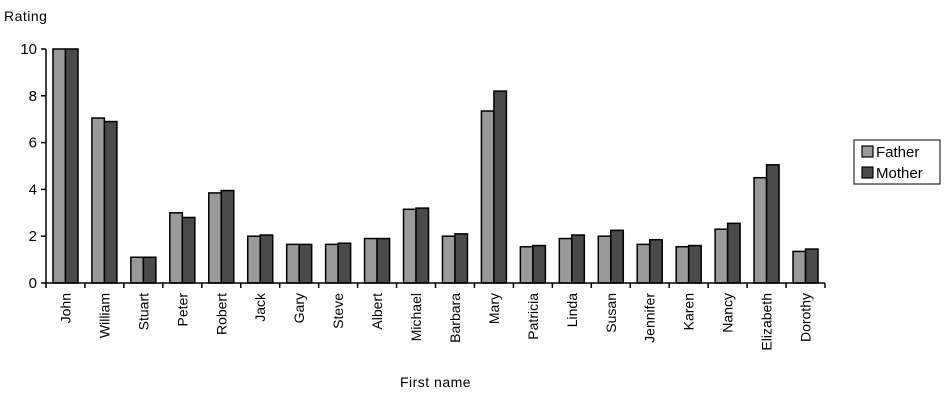  What do you see at coordinates (422, 245) in the screenshot?
I see `bar-mother-michael` at bounding box center [422, 245].